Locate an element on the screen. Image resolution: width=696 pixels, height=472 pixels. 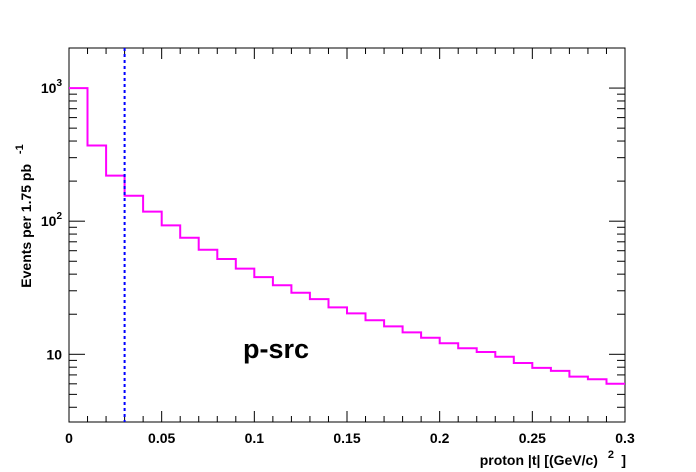
x-tick-label: 0.15 is located at coordinates (346, 438).